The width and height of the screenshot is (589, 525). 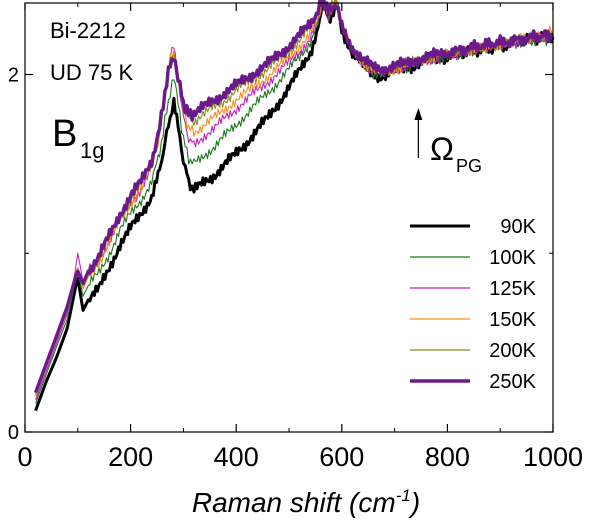 What do you see at coordinates (13, 433) in the screenshot?
I see `y-tick-label: 0` at bounding box center [13, 433].